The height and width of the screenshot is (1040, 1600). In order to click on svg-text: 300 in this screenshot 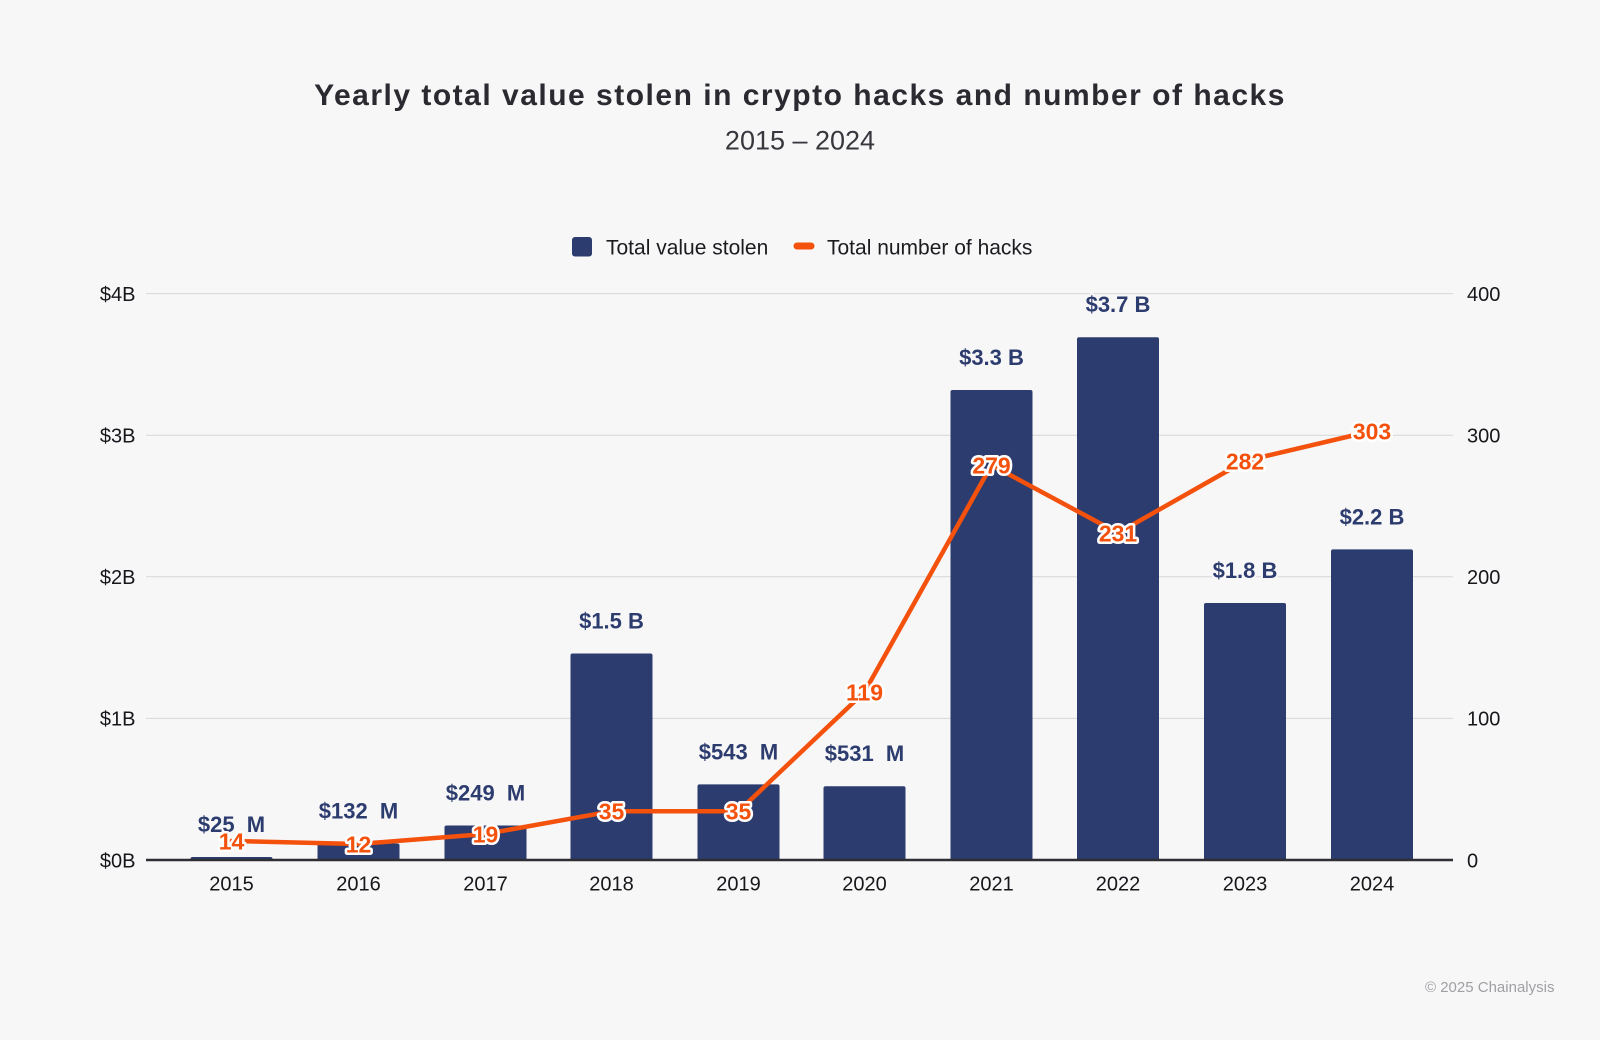, I will do `click(1483, 437)`.